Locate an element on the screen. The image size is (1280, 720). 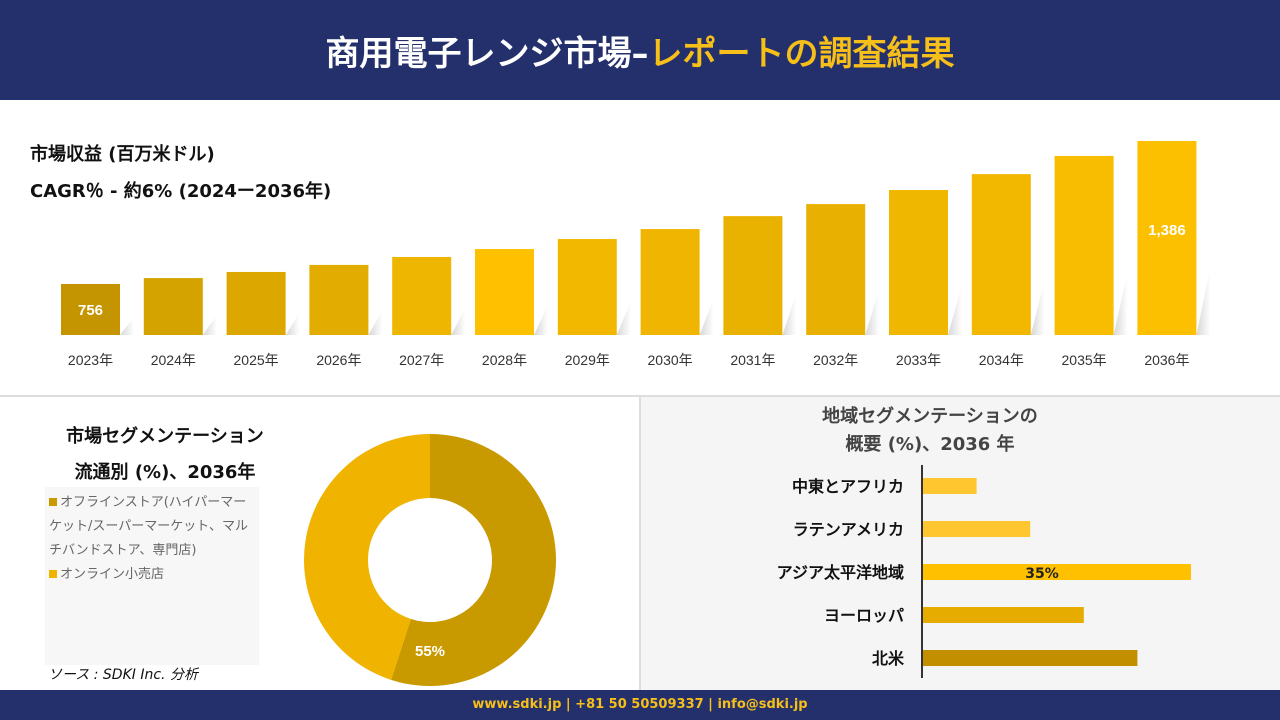
x-tick-label: 2027年 is located at coordinates (421, 360).